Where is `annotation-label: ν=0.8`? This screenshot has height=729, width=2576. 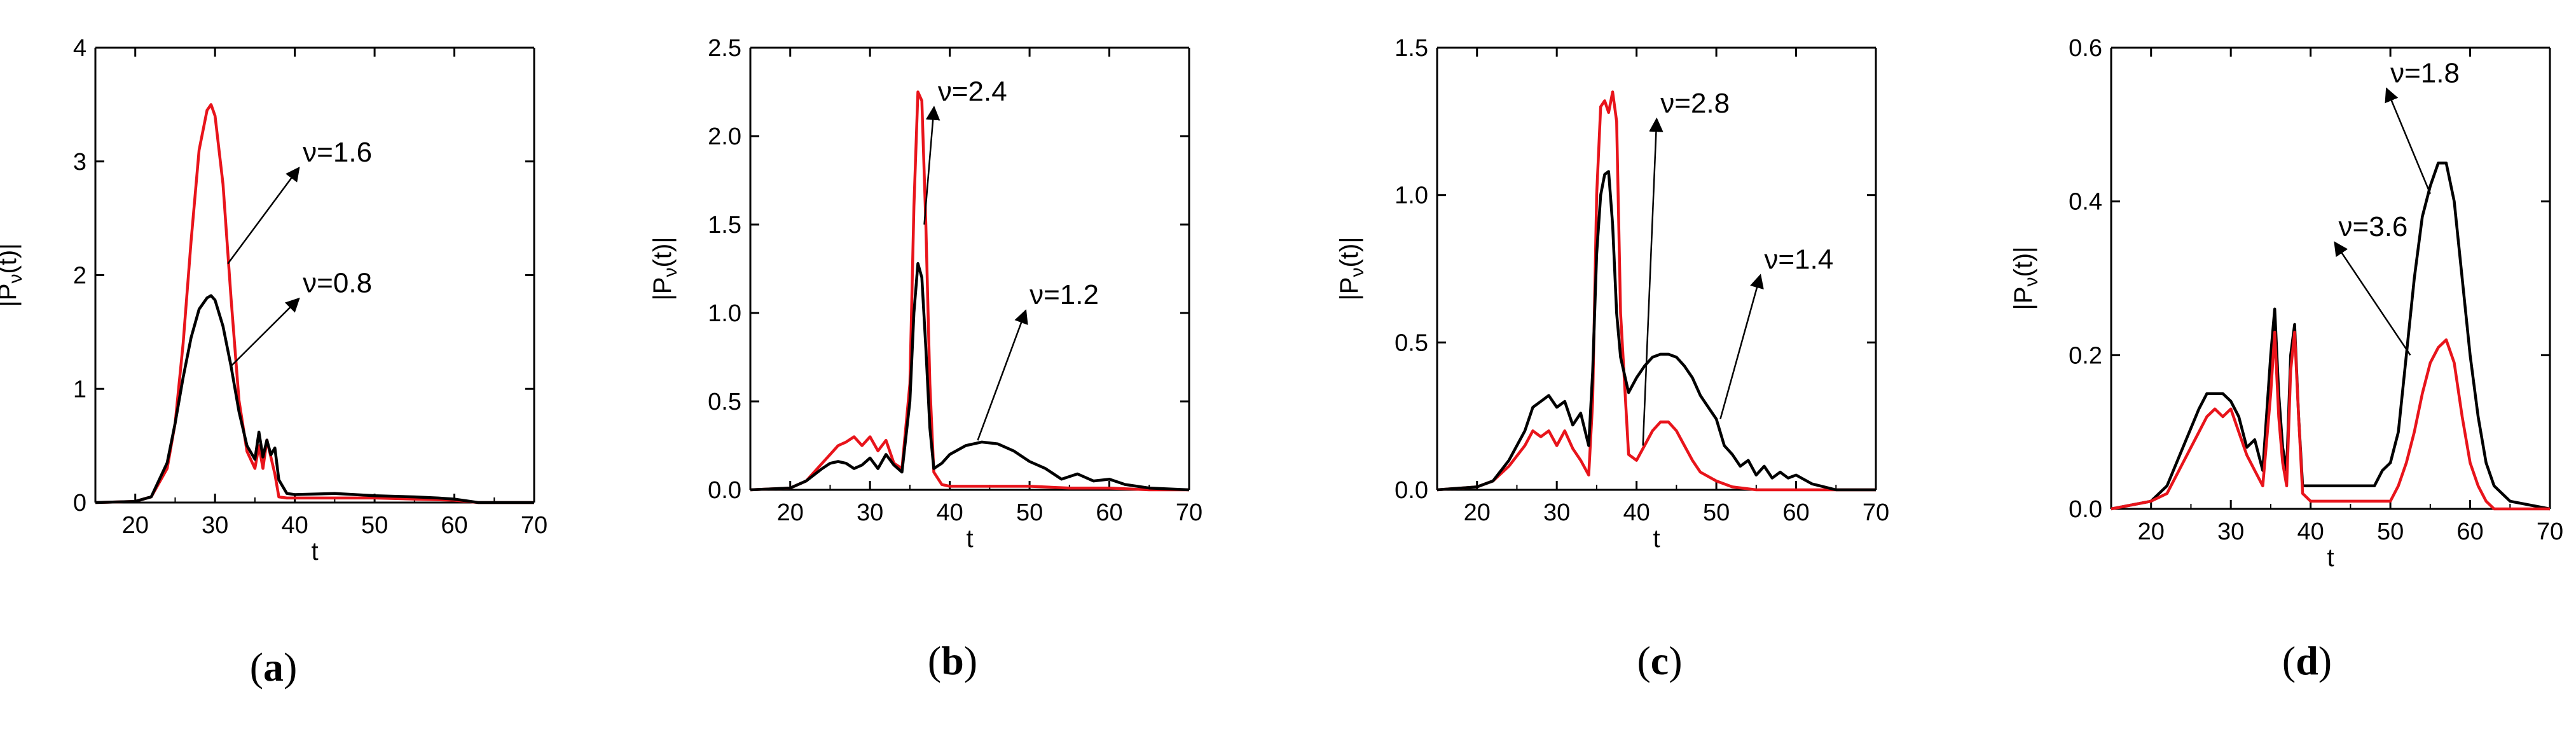 annotation-label: ν=0.8 is located at coordinates (337, 282).